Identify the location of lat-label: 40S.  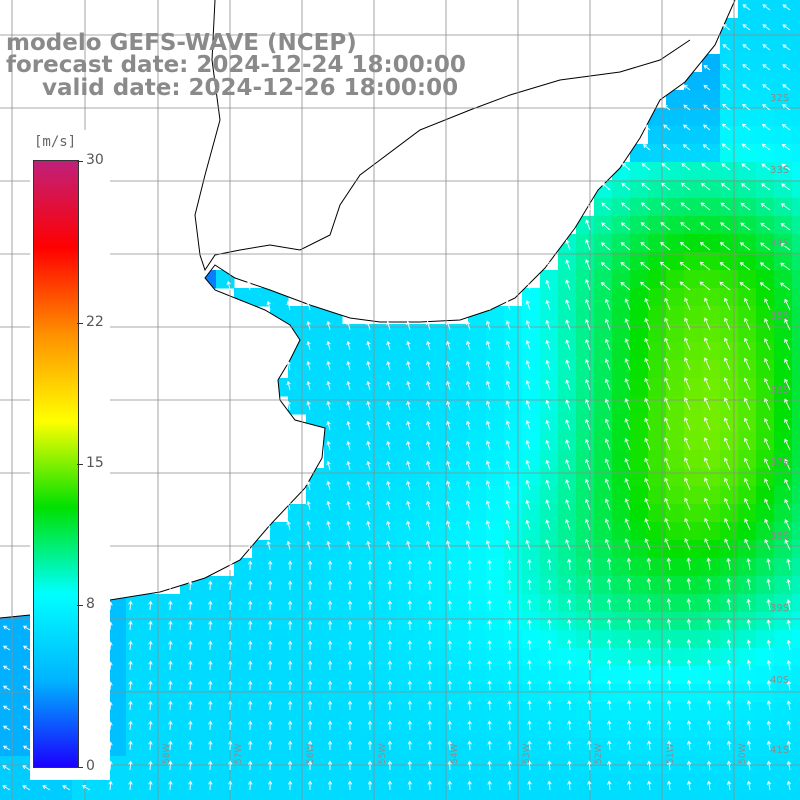
(780, 680).